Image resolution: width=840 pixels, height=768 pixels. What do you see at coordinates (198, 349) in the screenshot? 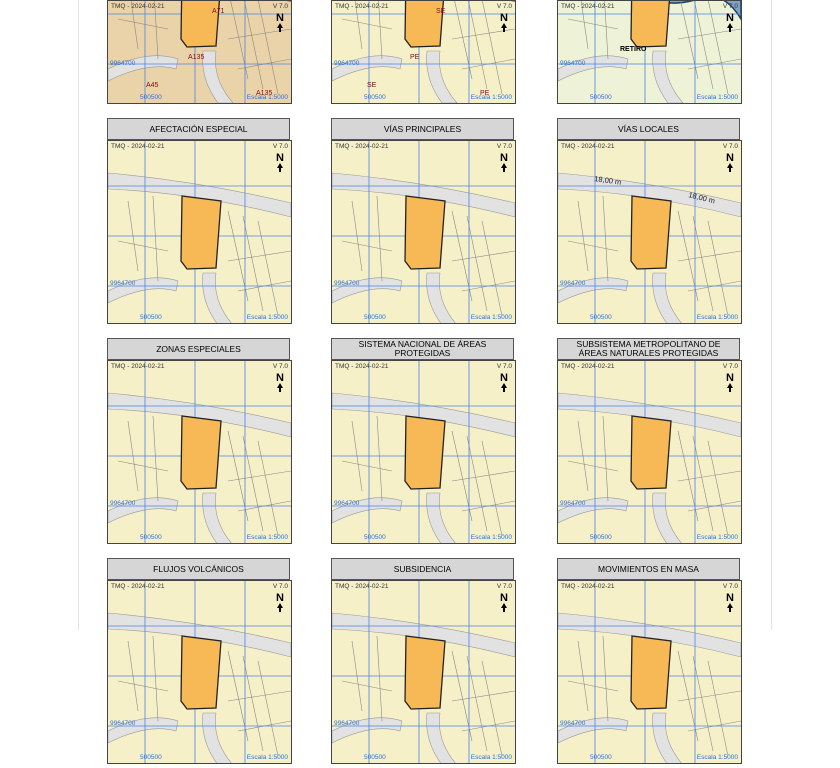
I see `panel-title: ZONAS ESPECIALES` at bounding box center [198, 349].